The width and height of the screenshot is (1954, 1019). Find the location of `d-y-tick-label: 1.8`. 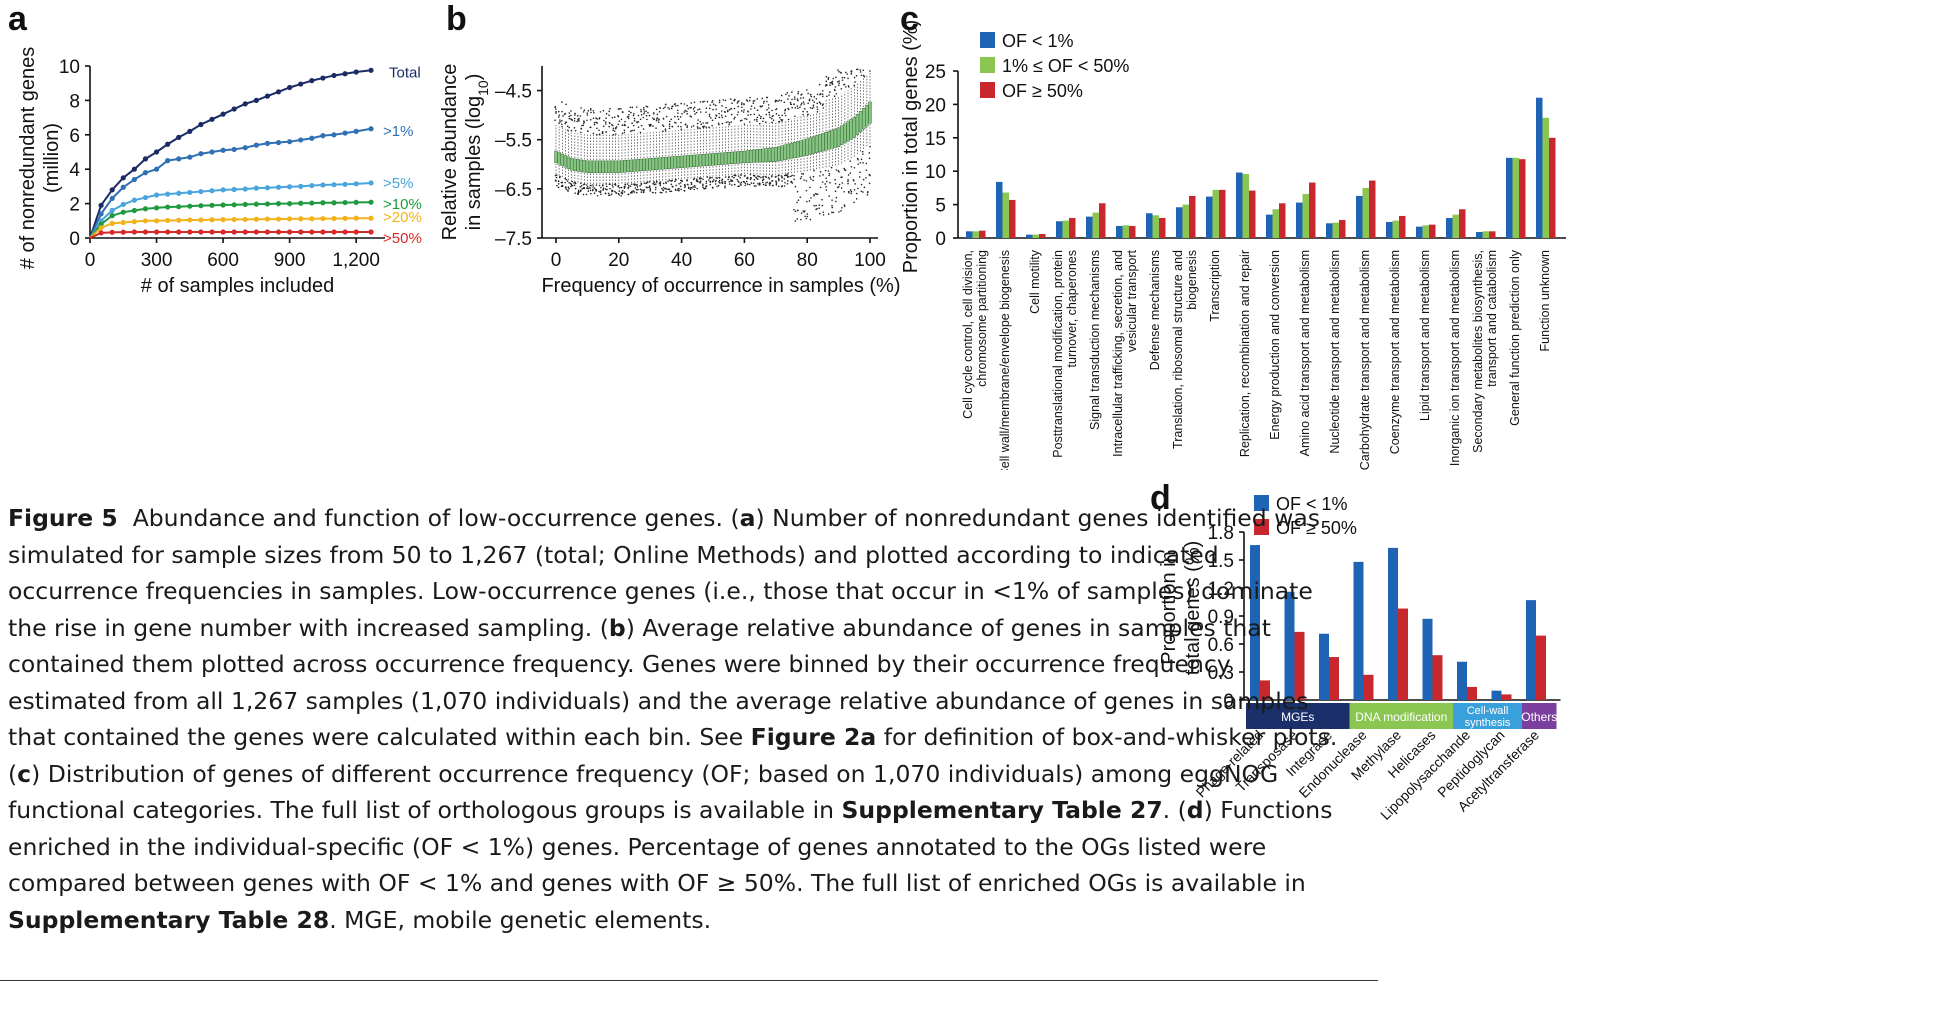

d-y-tick-label: 1.8 is located at coordinates (1221, 533).